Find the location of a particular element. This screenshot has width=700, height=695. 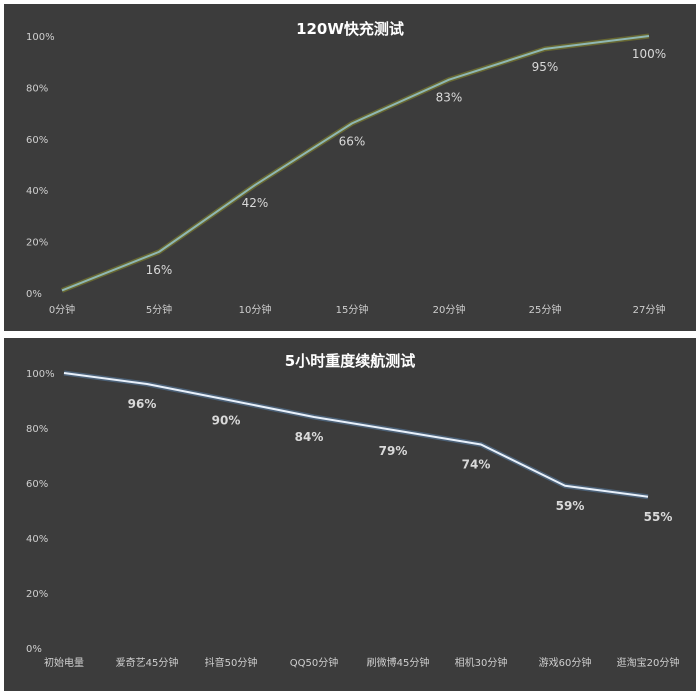

data-label: 83% is located at coordinates (449, 98).